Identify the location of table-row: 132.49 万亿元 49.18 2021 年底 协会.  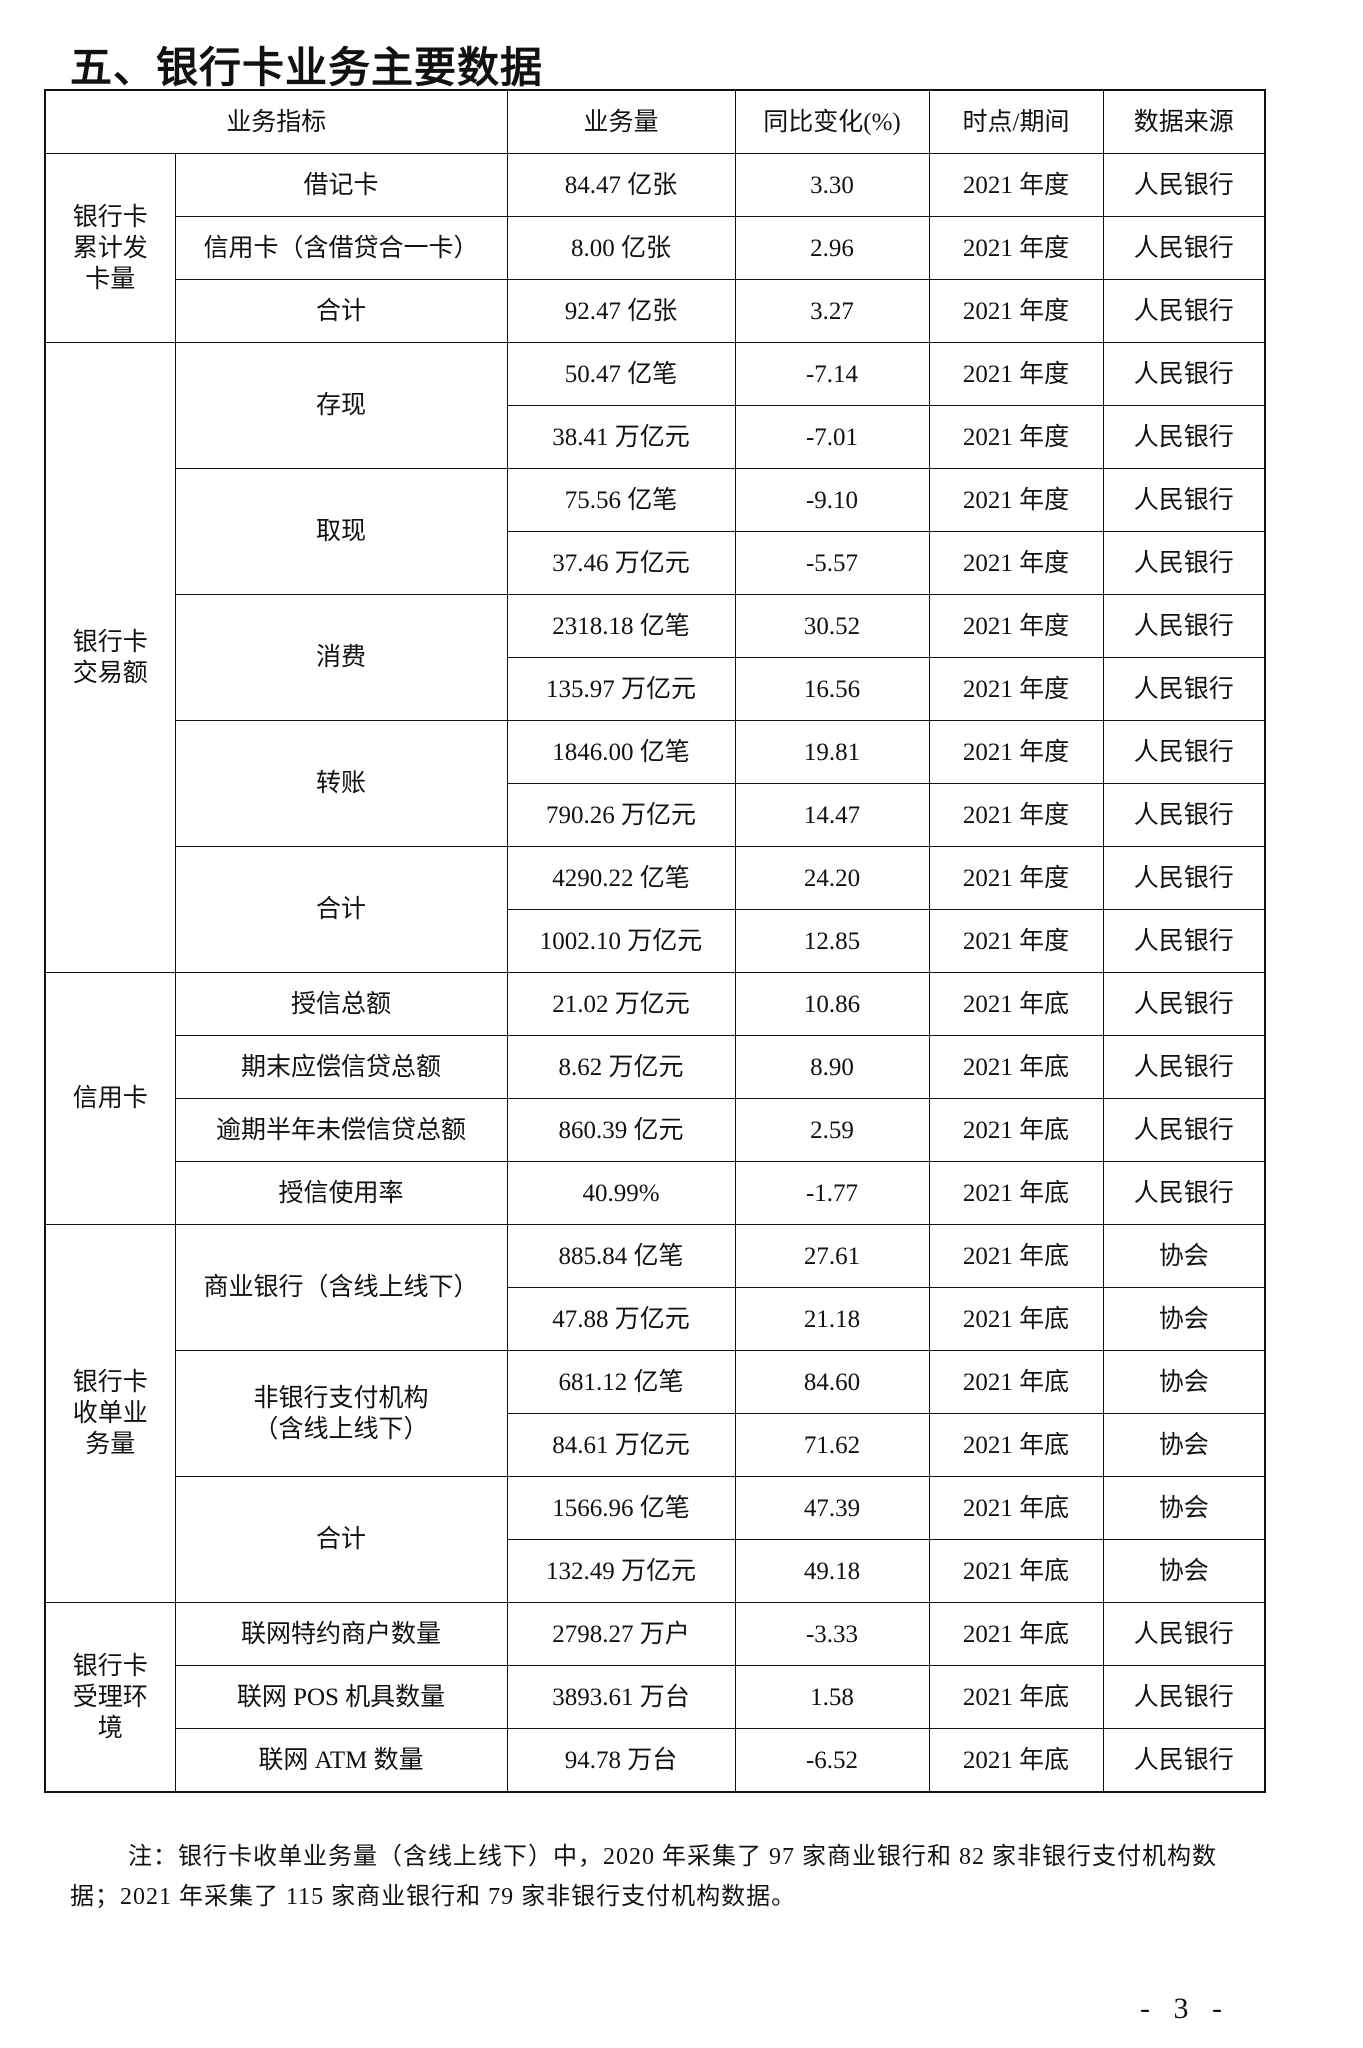
(655, 1571).